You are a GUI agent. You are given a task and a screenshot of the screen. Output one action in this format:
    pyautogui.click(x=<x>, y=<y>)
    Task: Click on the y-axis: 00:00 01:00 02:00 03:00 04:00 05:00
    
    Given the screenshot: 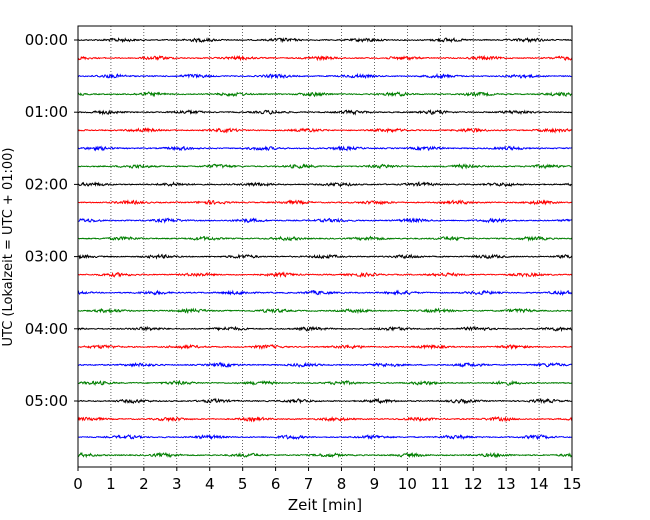 What is the action you would take?
    pyautogui.click(x=51, y=220)
    